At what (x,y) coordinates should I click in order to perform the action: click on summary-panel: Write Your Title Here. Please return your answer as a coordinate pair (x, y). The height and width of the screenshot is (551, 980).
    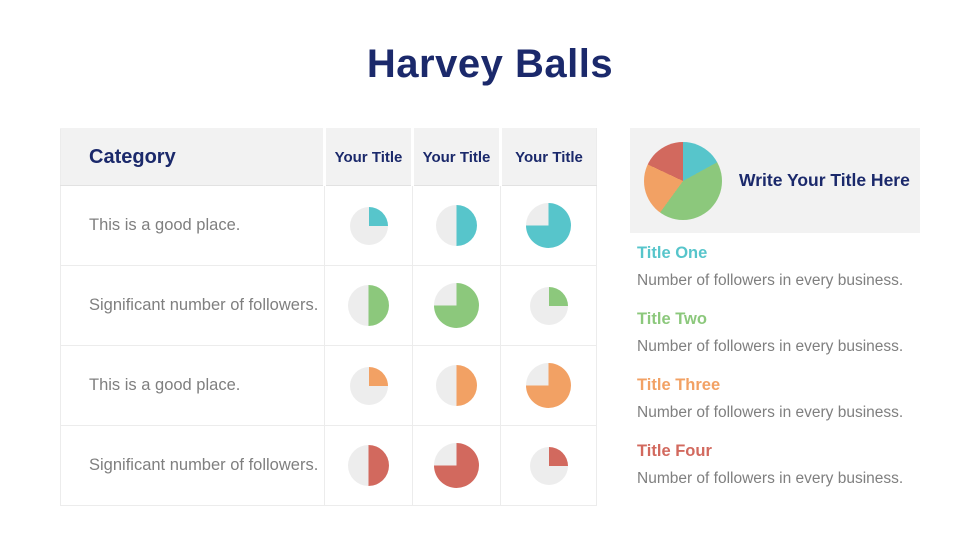
    Looking at the image, I should click on (775, 180).